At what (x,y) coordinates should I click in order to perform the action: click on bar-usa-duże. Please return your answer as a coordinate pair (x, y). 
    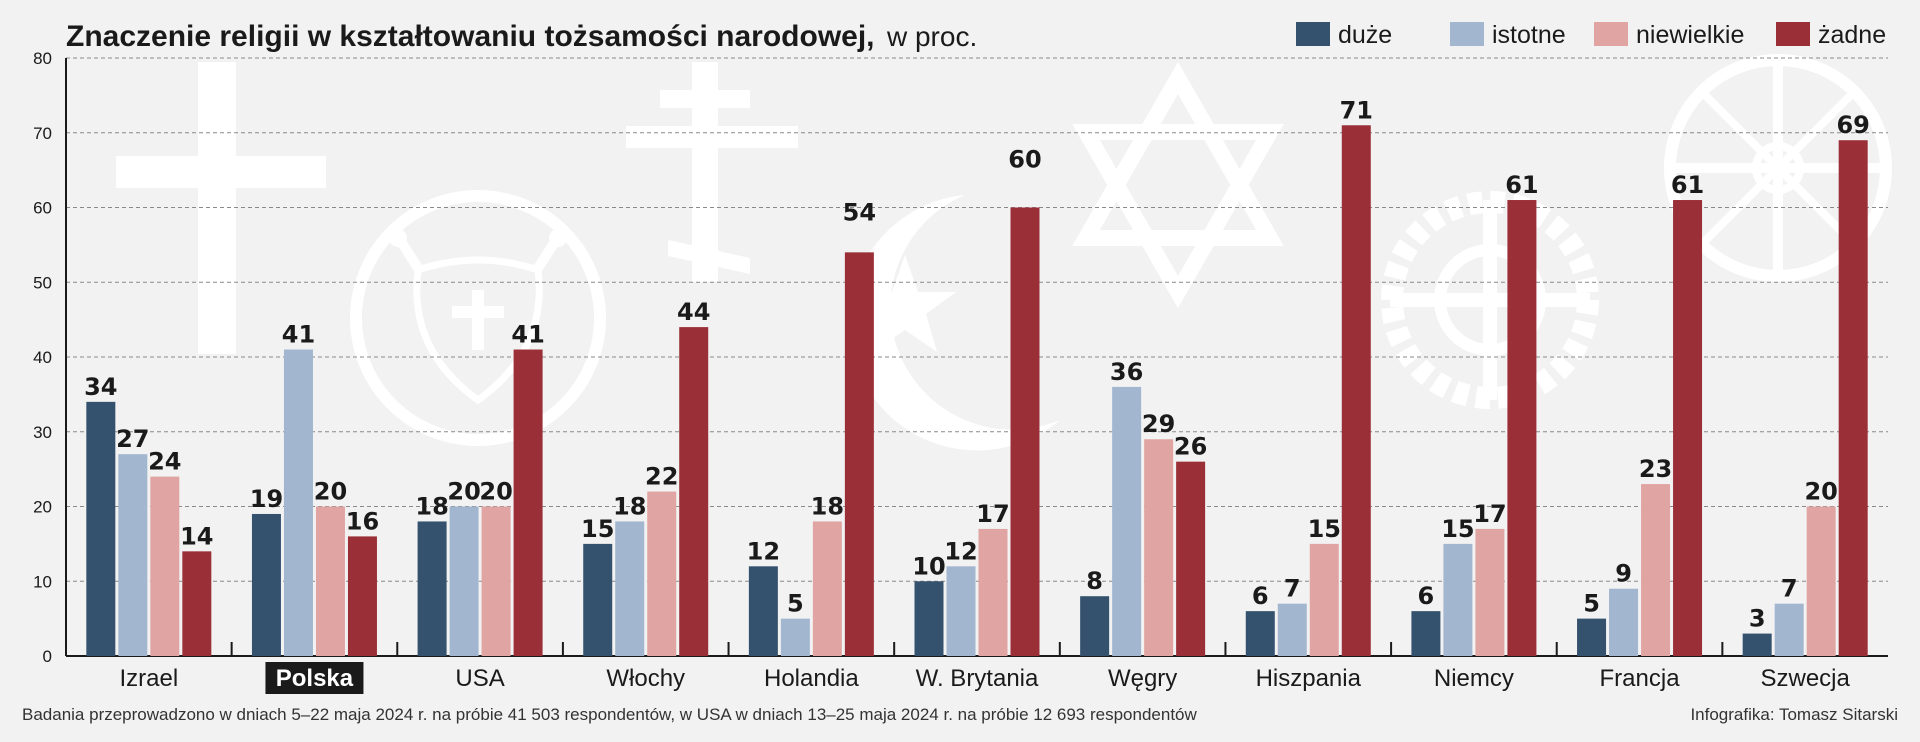
    Looking at the image, I should click on (432, 588).